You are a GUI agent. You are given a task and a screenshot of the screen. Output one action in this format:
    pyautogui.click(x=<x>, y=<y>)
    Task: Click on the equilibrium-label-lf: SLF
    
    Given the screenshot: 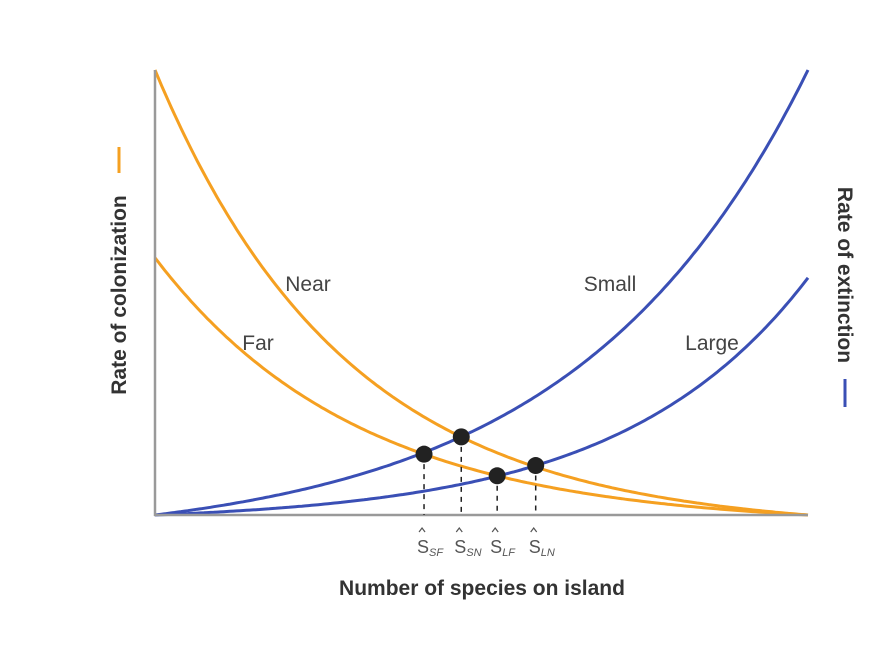 What is the action you would take?
    pyautogui.click(x=503, y=548)
    